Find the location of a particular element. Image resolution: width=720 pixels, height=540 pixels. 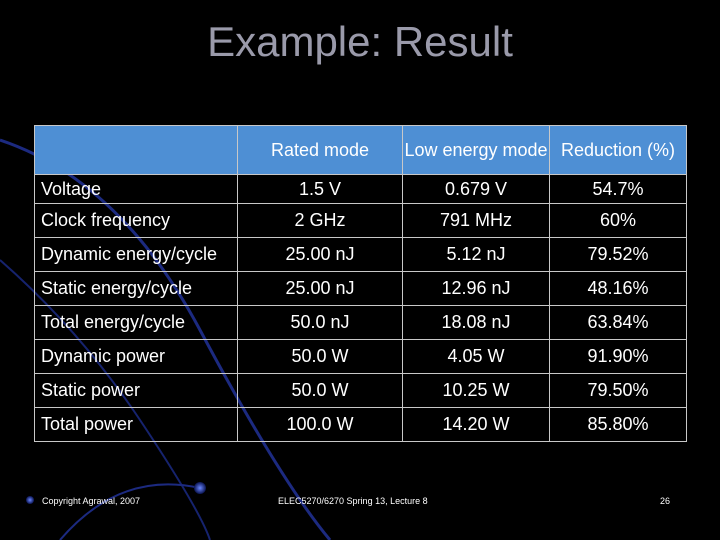

decorative-curve is located at coordinates (130, 511).